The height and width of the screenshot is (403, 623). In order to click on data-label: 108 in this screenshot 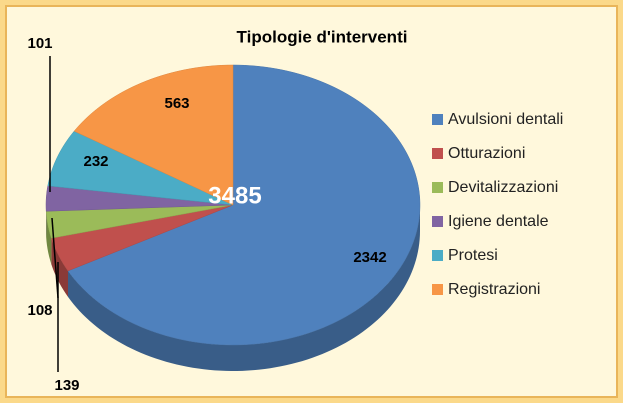, I will do `click(39, 310)`.